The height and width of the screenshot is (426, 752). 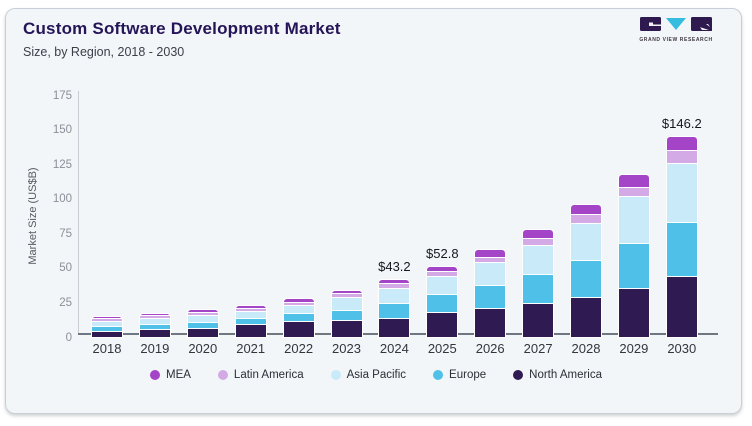 I want to click on bar-2025, so click(x=442, y=302).